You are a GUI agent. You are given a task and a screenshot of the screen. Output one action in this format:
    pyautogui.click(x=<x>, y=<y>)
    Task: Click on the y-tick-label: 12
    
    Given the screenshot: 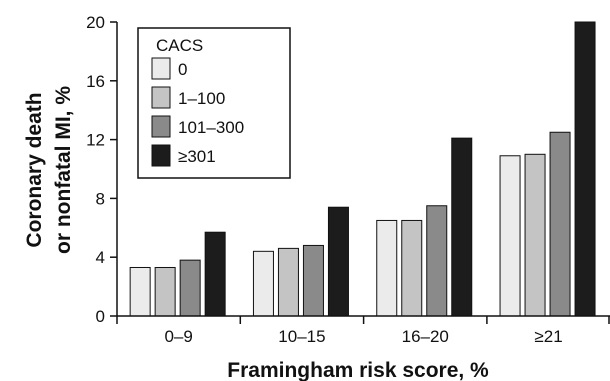 What is the action you would take?
    pyautogui.click(x=95, y=140)
    